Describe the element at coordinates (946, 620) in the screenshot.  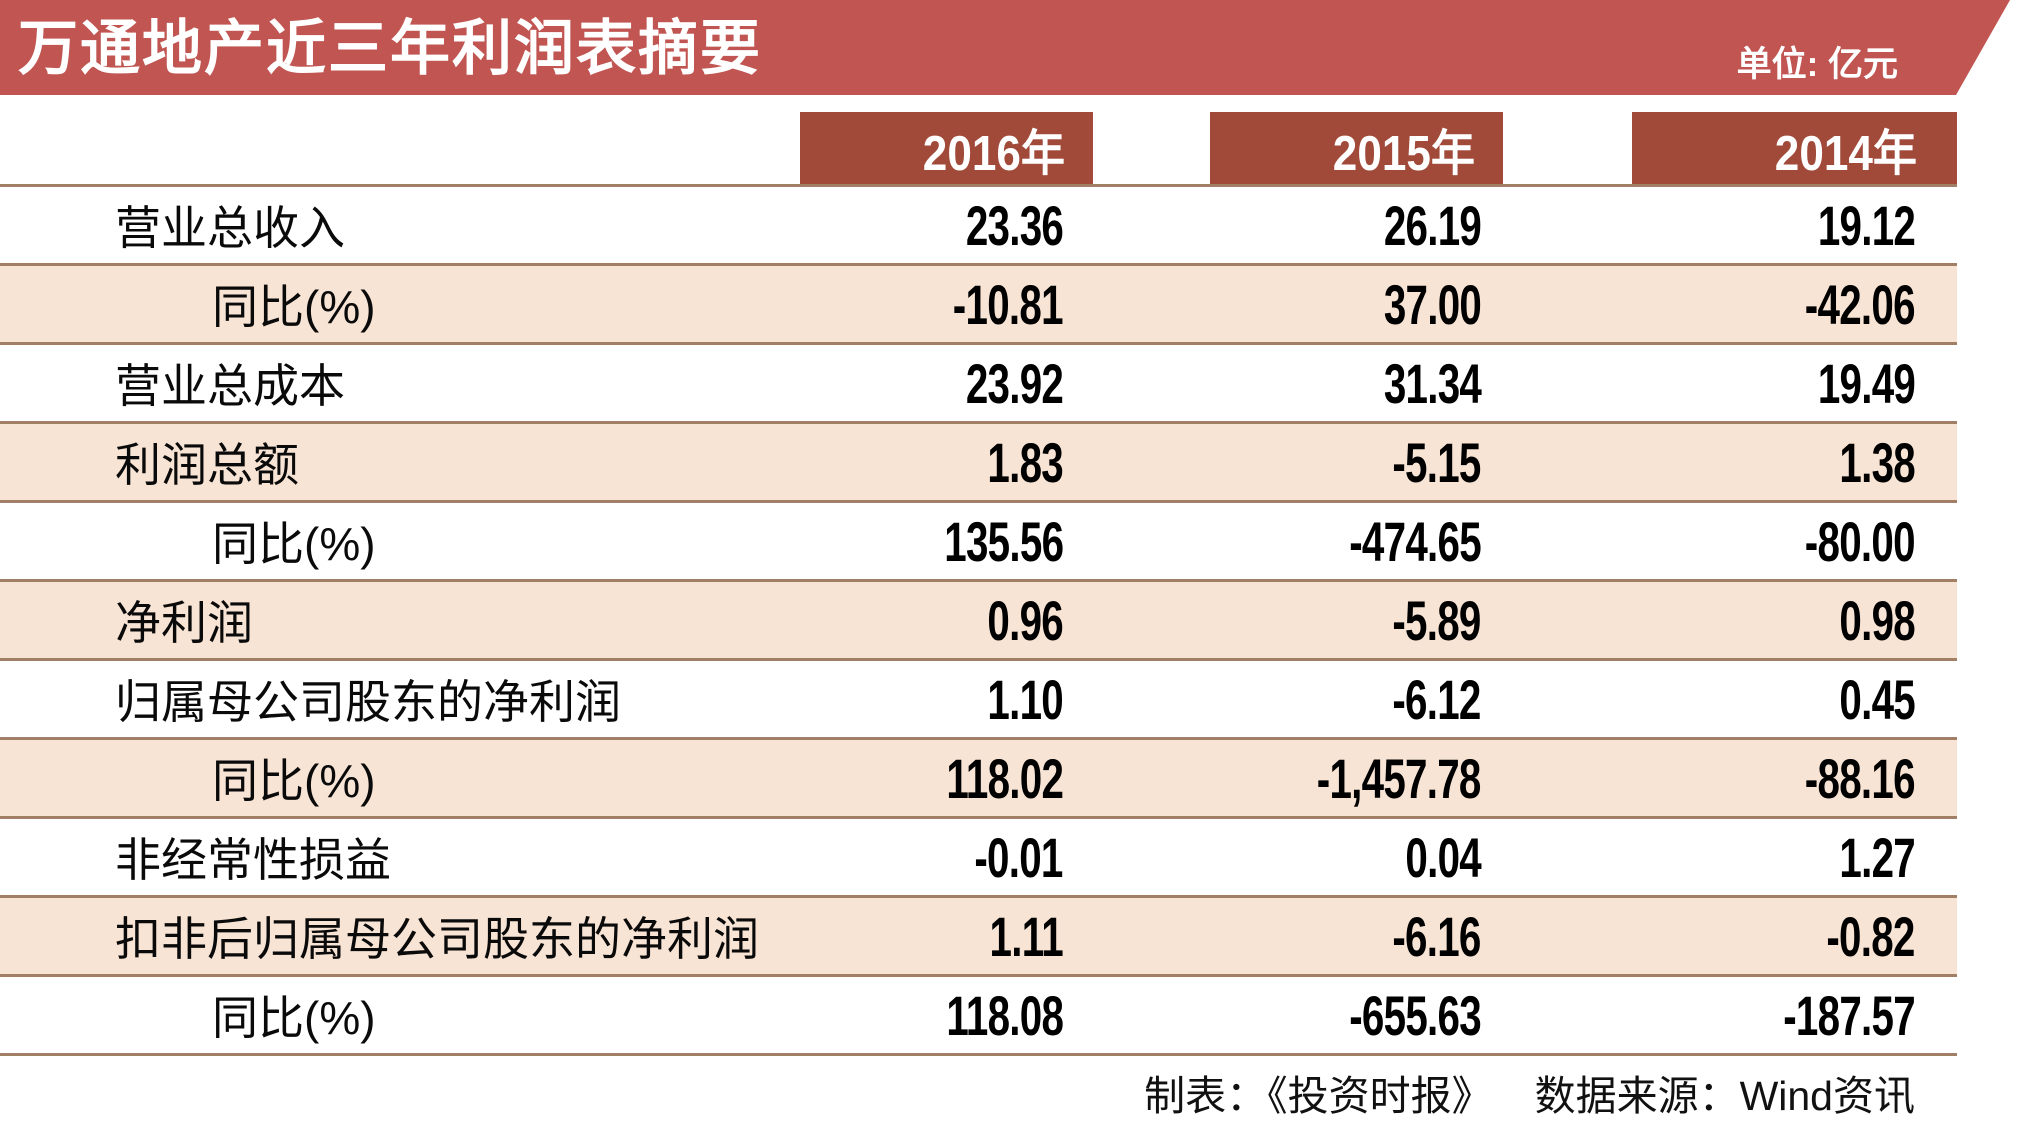
I see `value-cell: 0.96` at that location.